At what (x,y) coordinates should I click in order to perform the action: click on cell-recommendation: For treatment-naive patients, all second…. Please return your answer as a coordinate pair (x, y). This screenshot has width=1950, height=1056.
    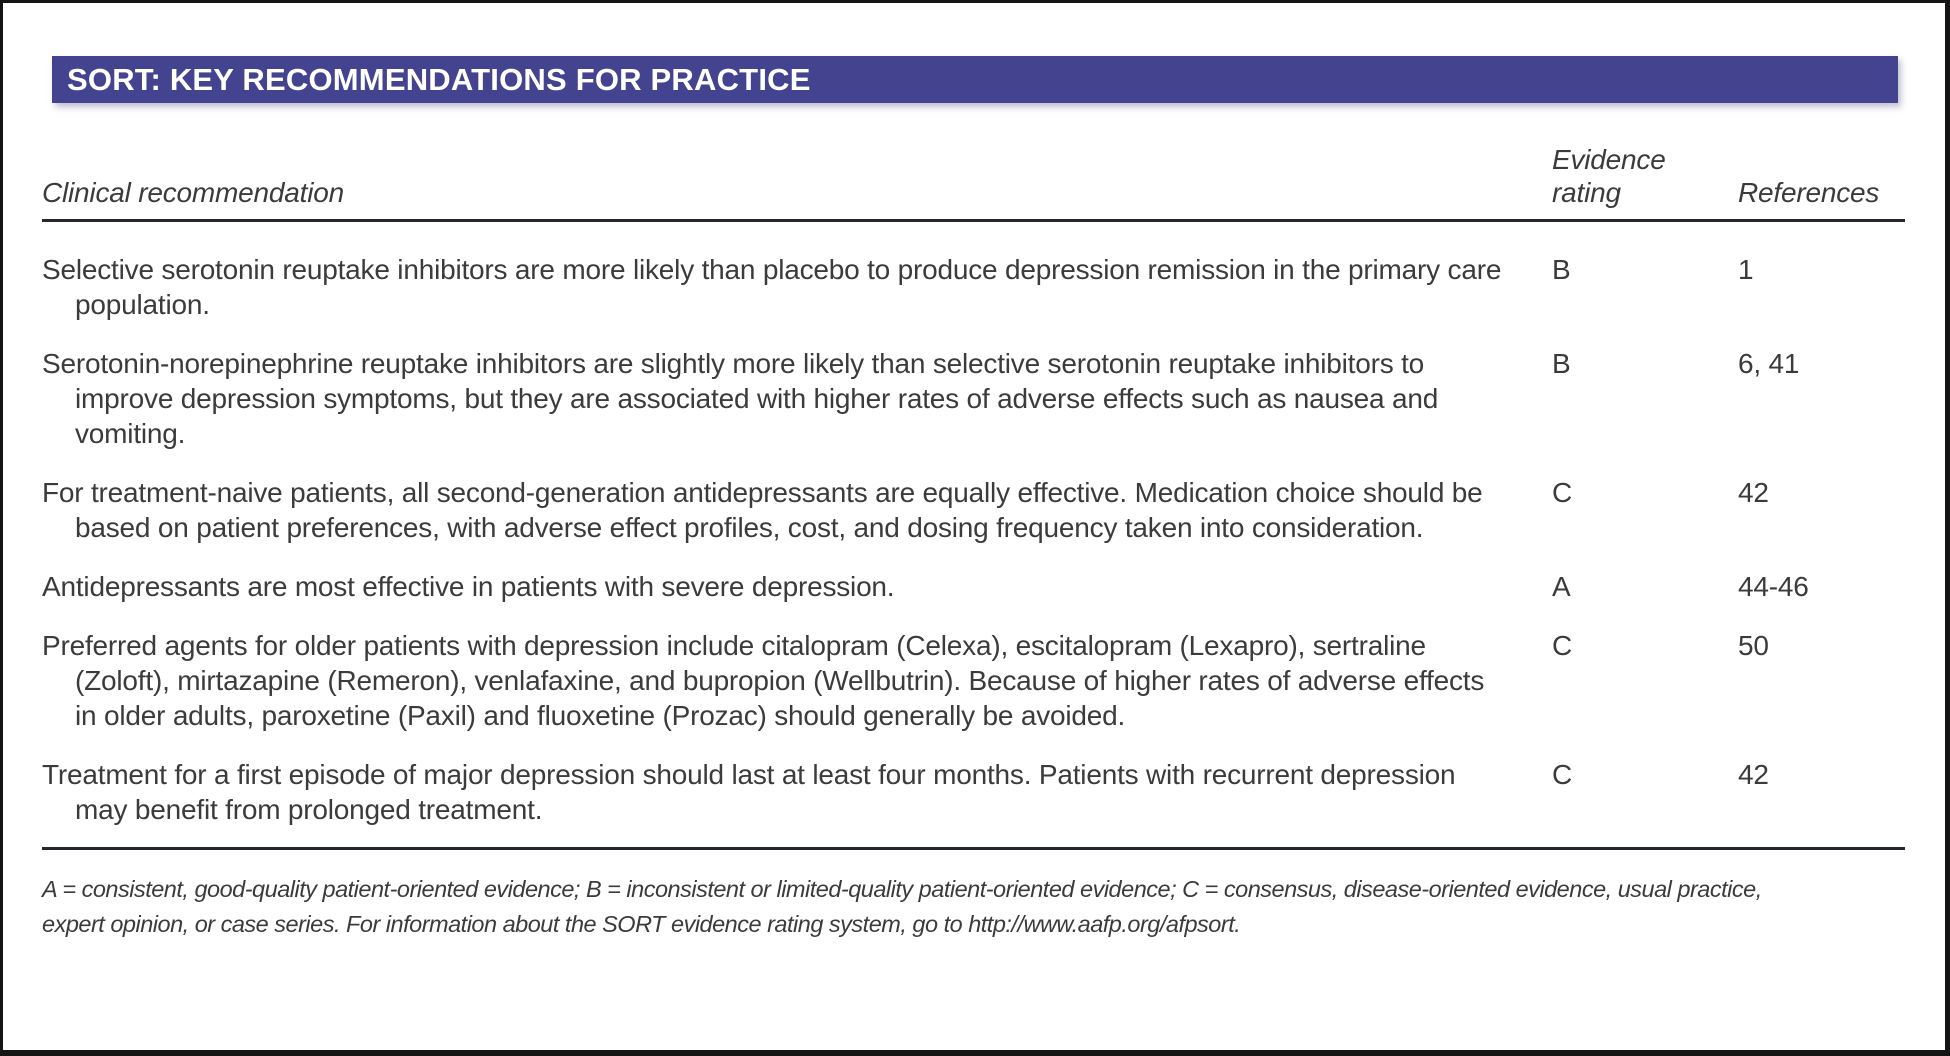
    Looking at the image, I should click on (762, 510).